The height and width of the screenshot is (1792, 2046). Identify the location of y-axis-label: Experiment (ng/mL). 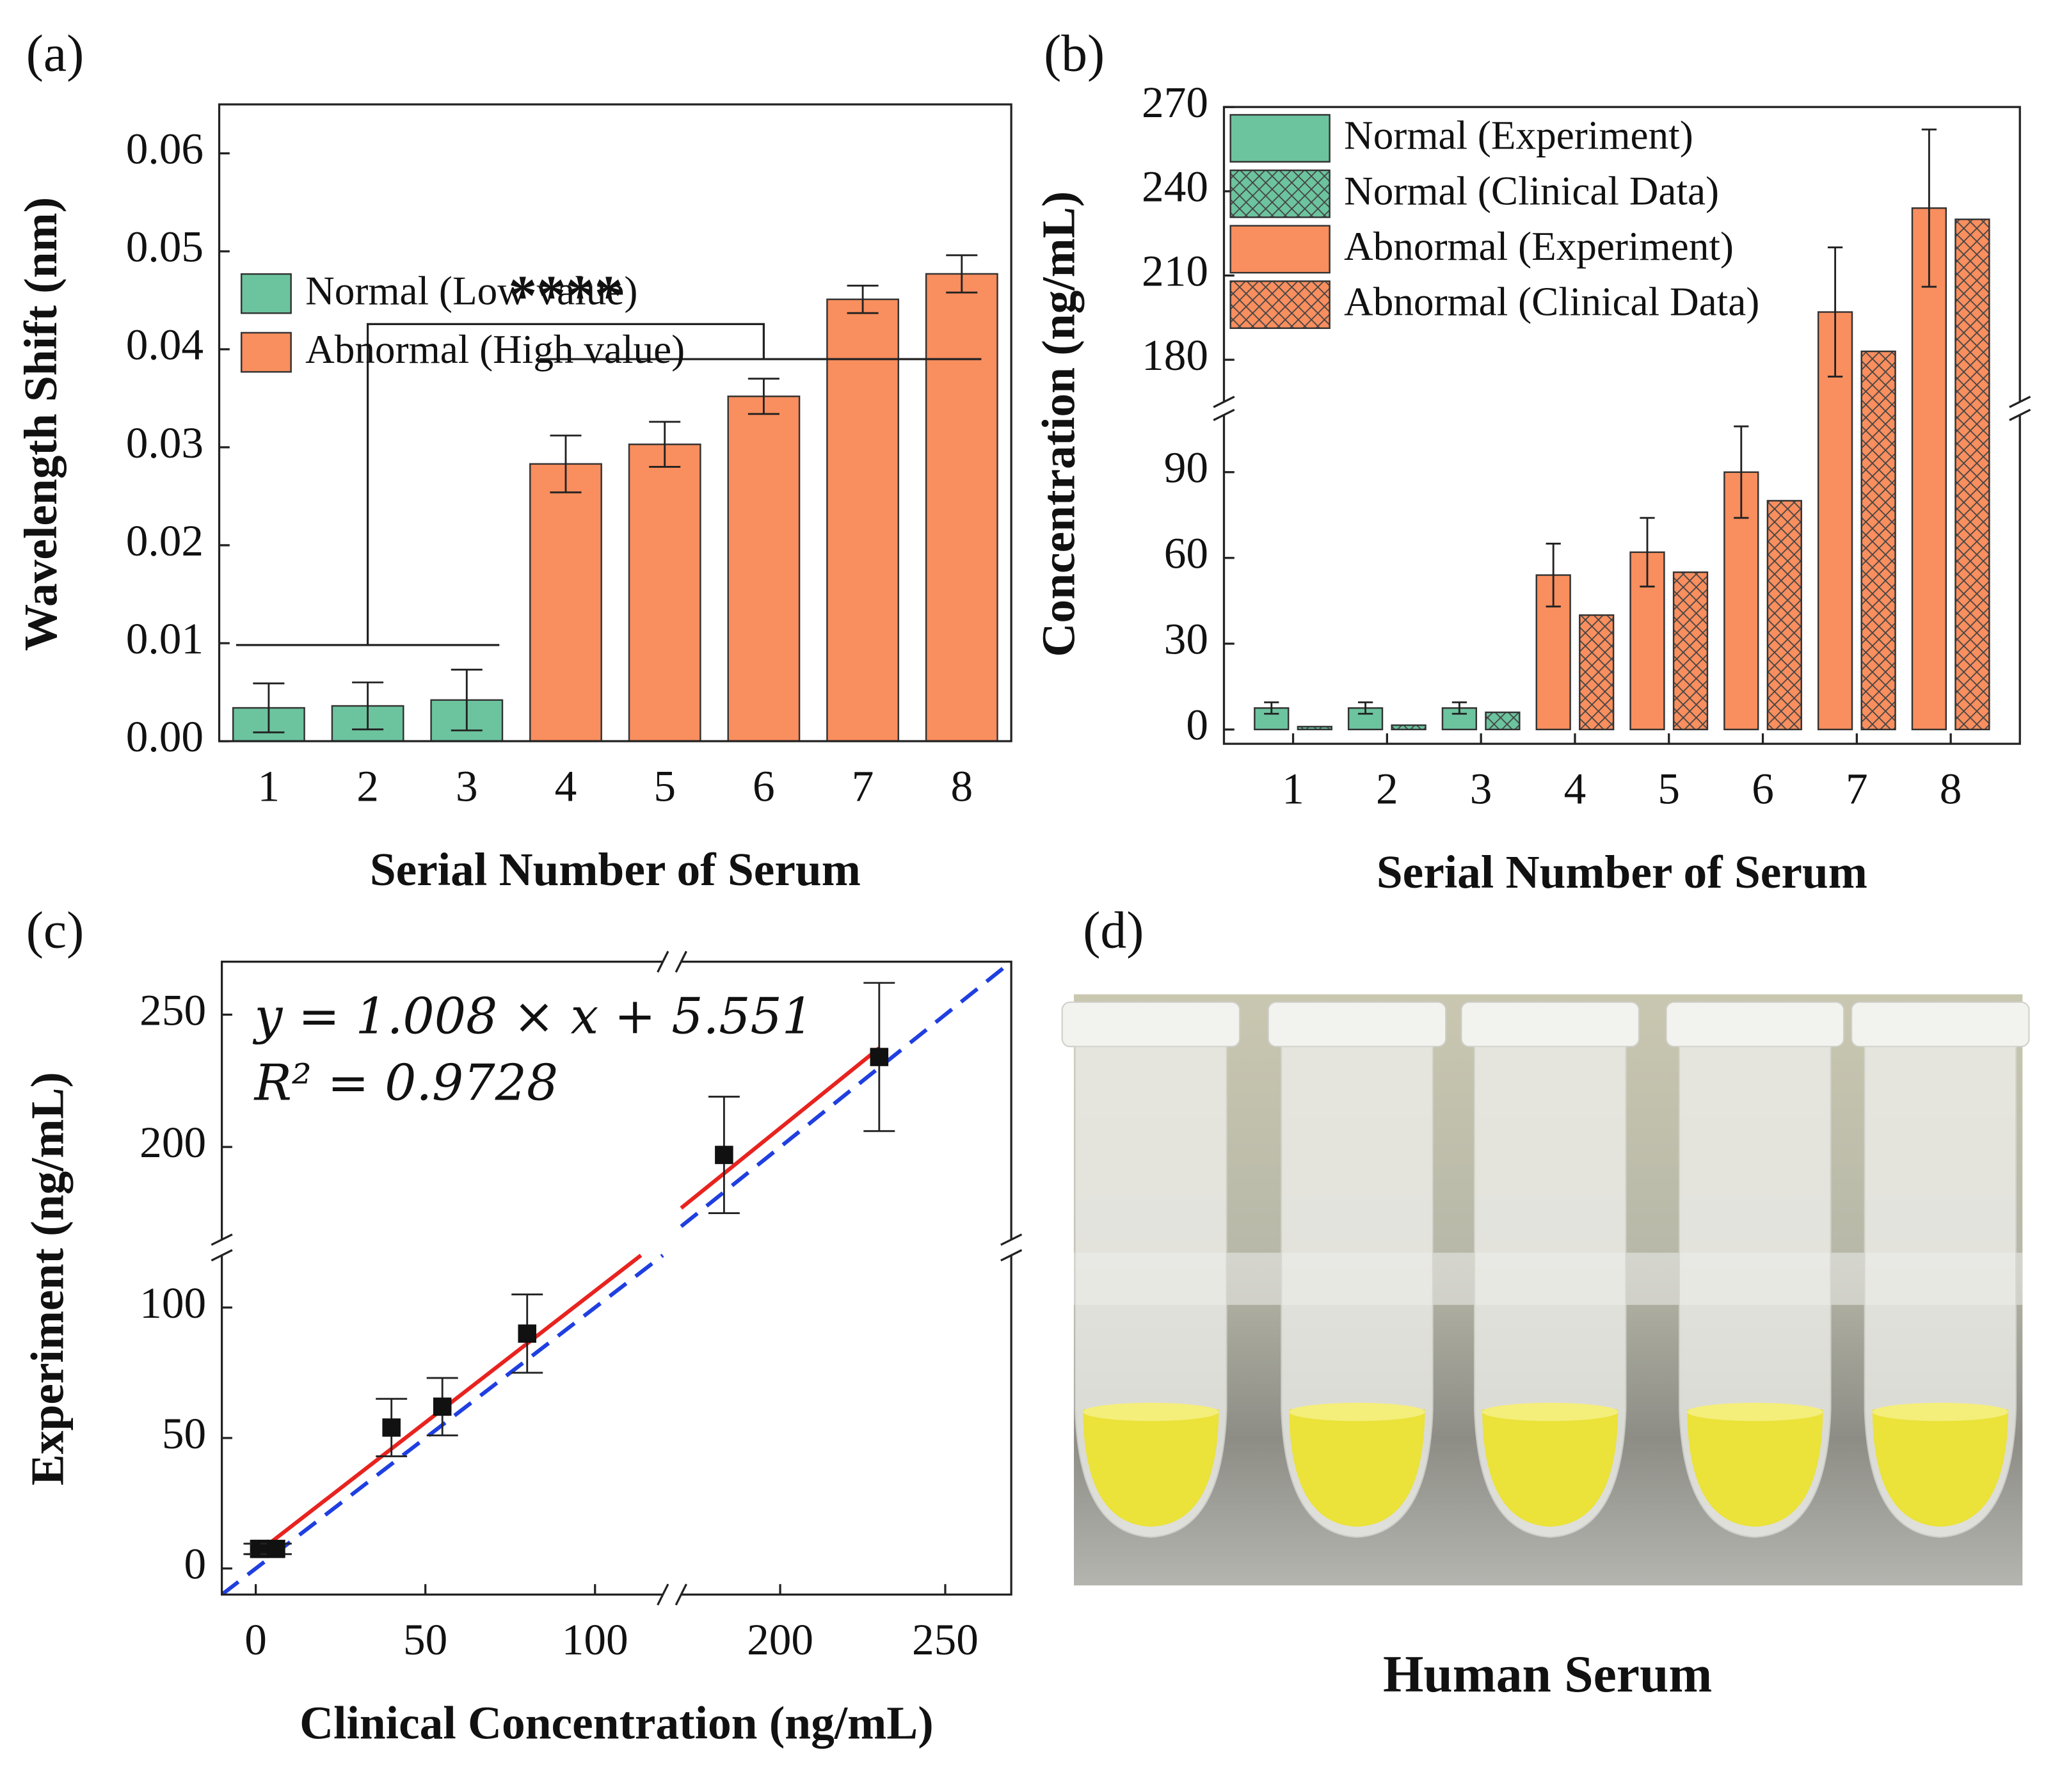
(47, 1278).